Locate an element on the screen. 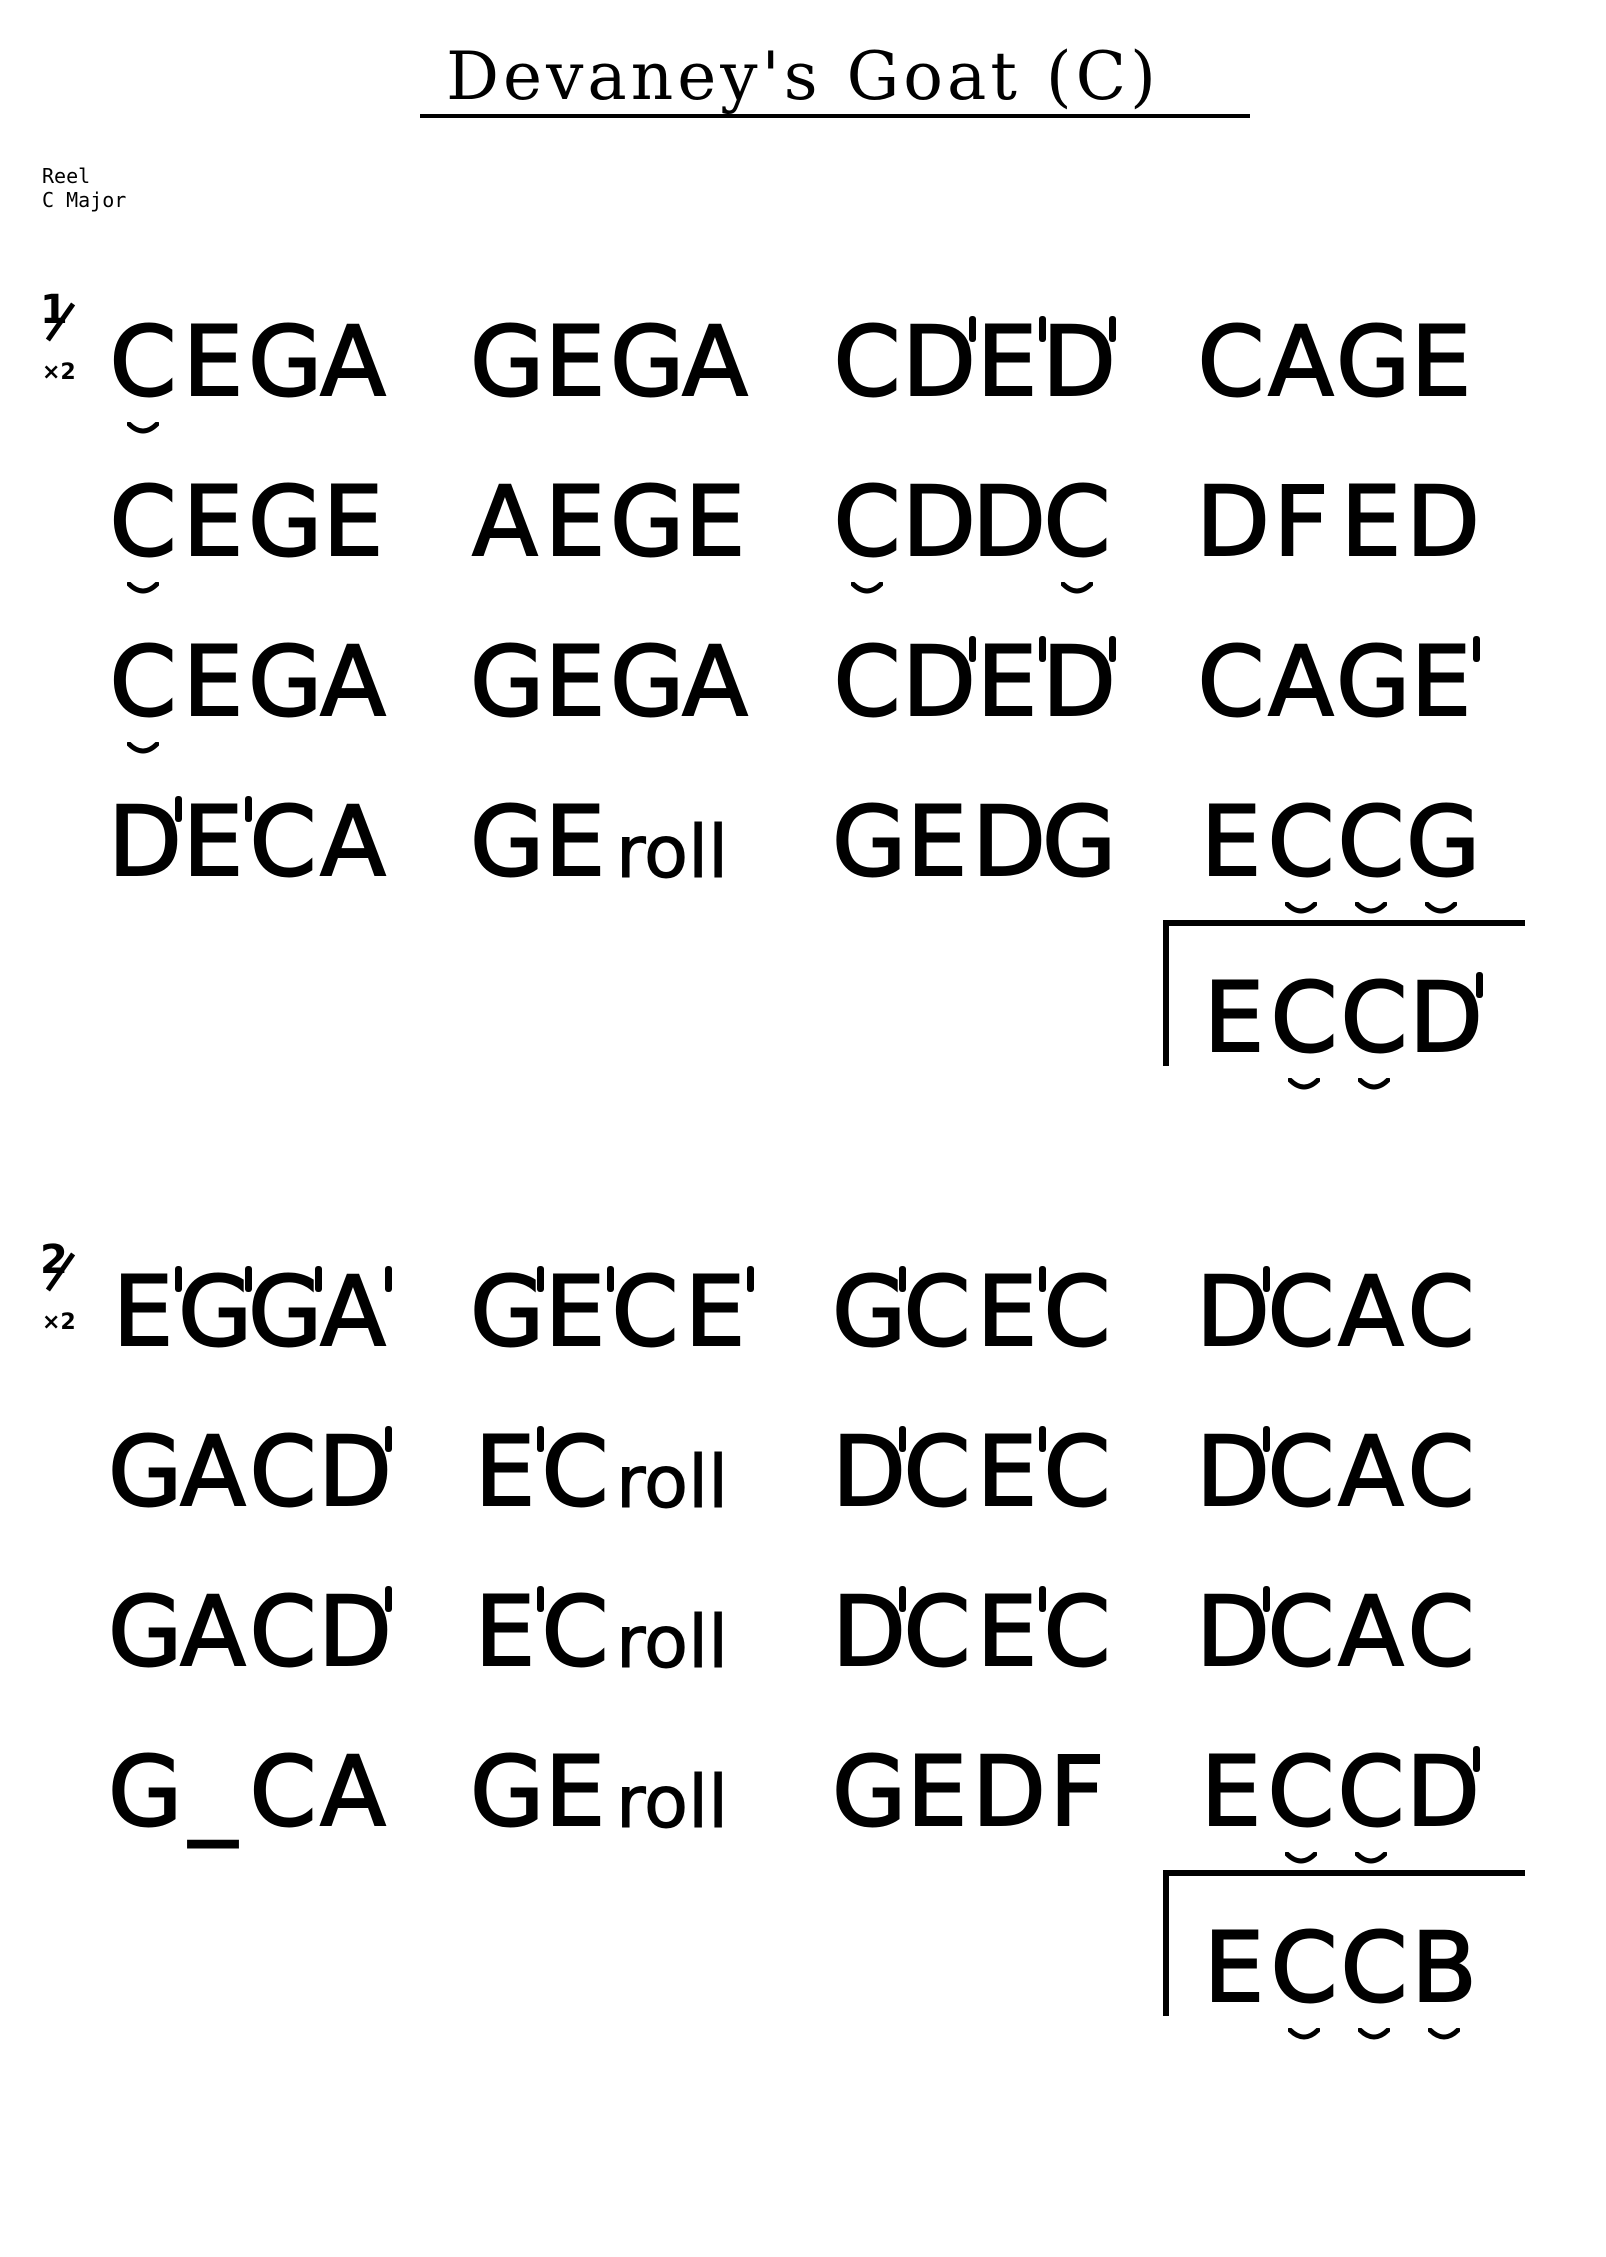 This screenshot has width=1606, height=2257. note-letter: _ is located at coordinates (213, 1792).